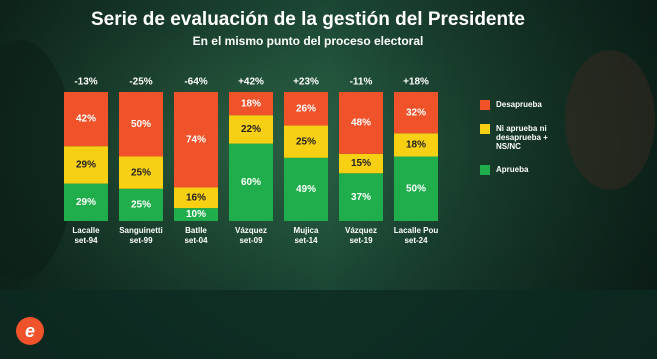 The height and width of the screenshot is (359, 657). I want to click on value-label: 74%, so click(196, 139).